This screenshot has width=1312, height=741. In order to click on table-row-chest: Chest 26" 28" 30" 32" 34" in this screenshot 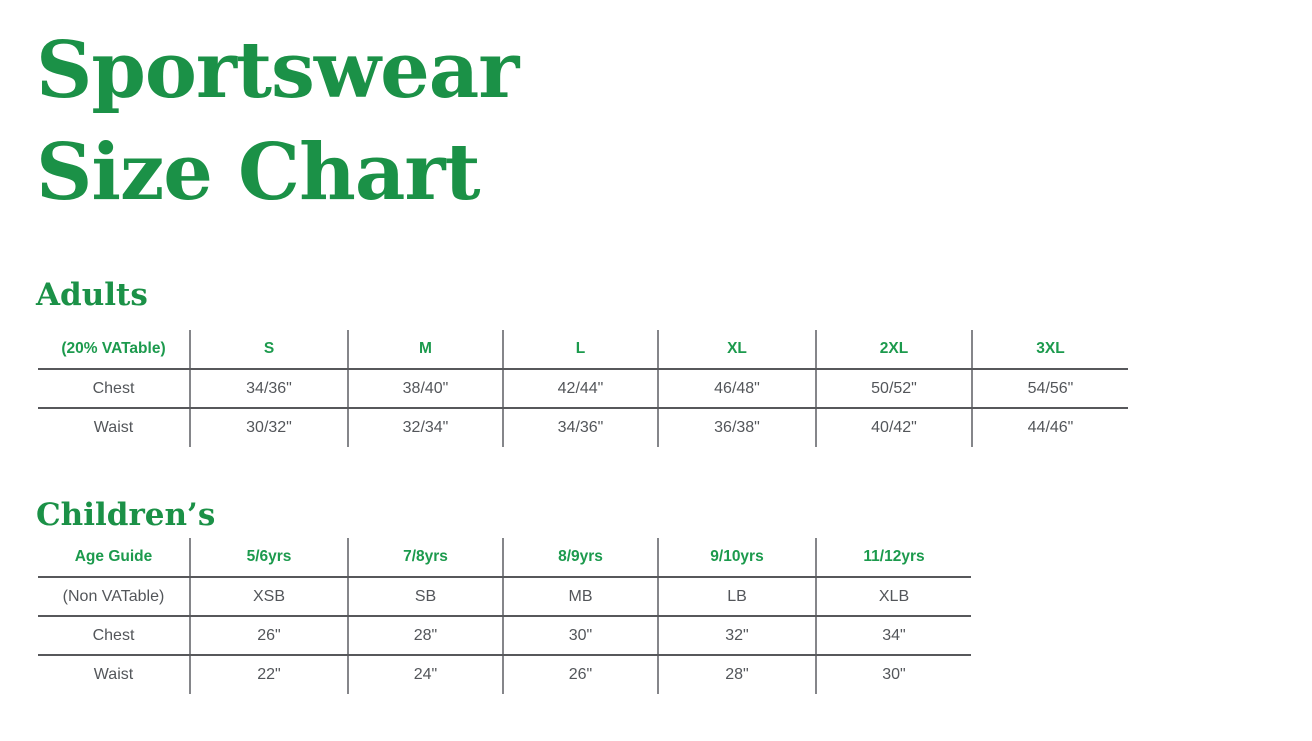, I will do `click(504, 635)`.